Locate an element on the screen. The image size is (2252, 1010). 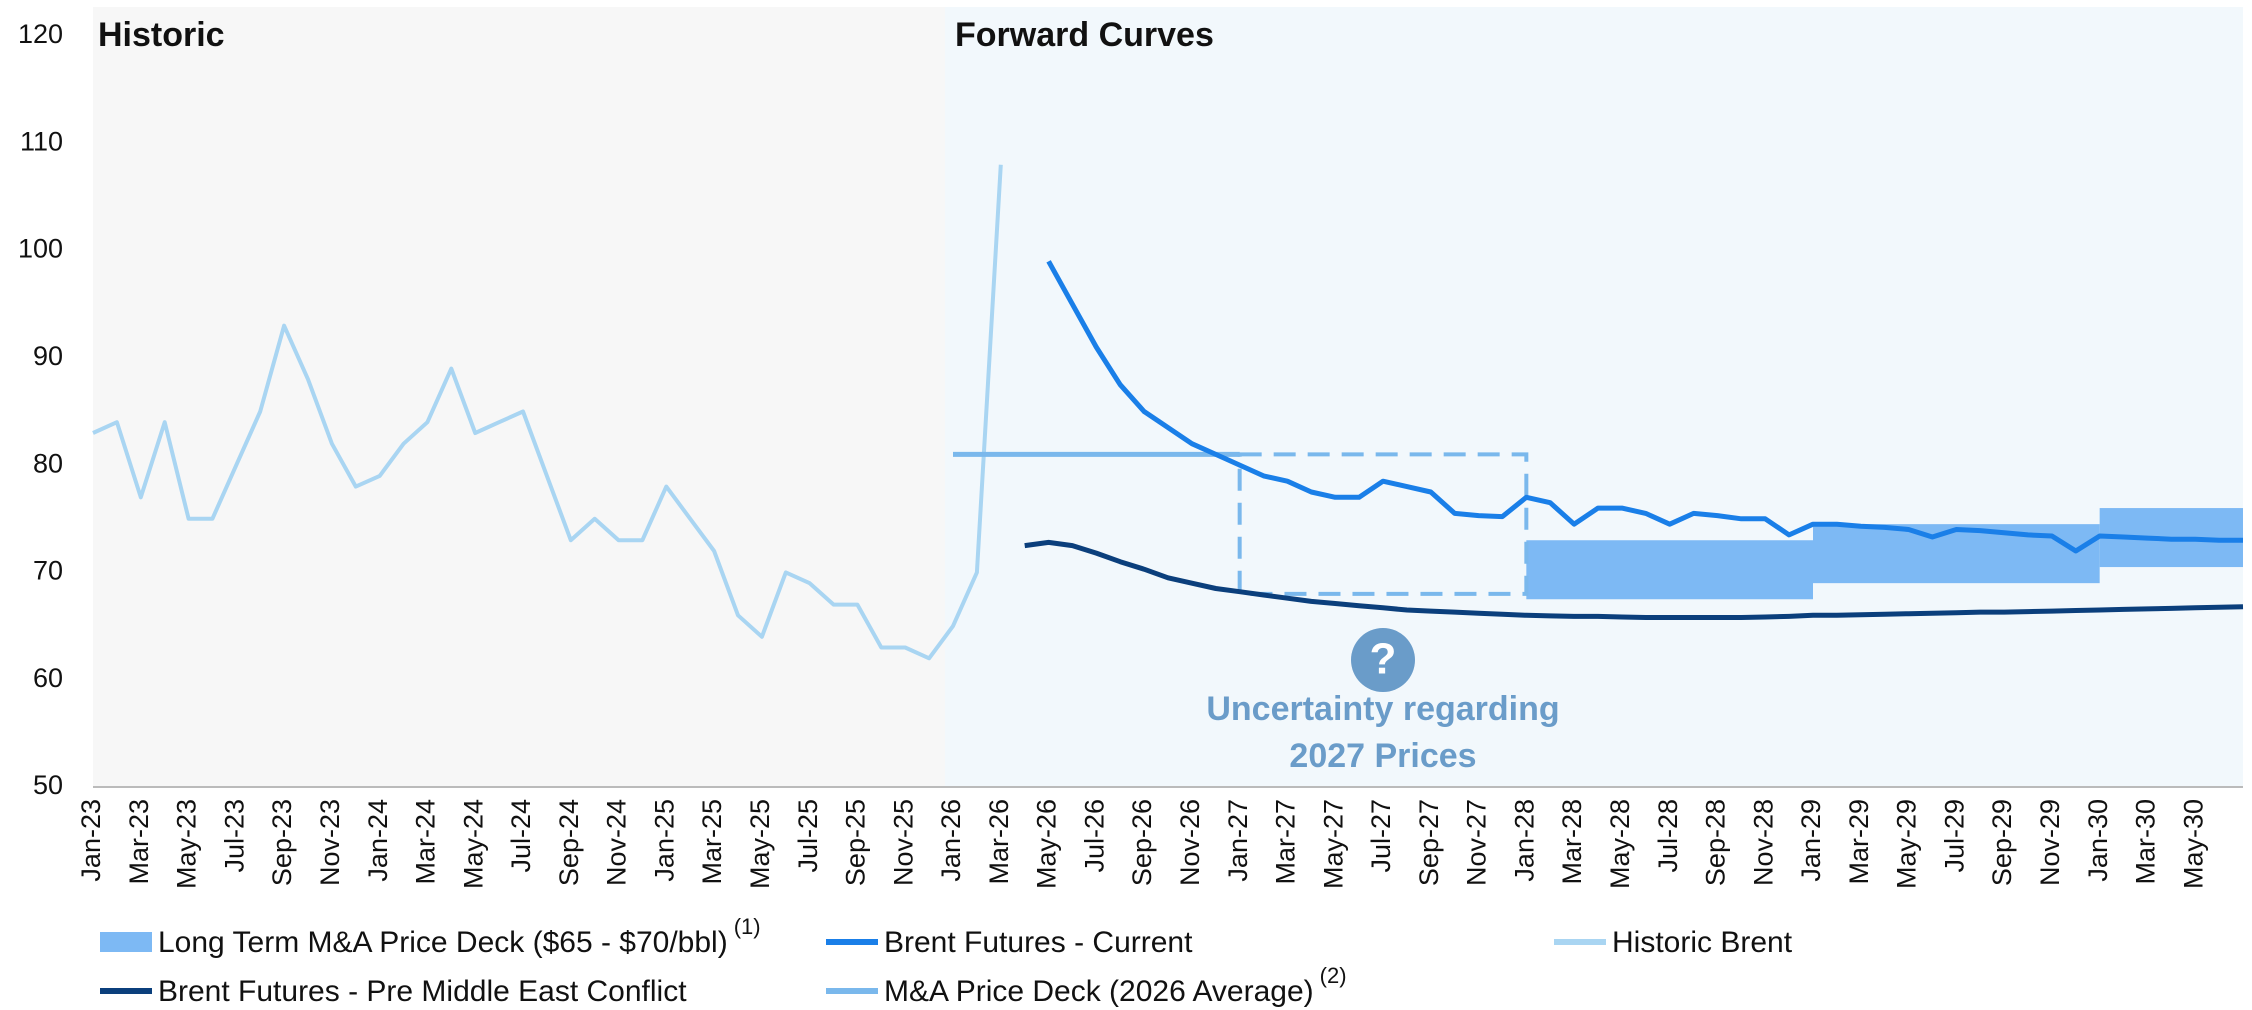
y-tick-label: 50 is located at coordinates (48, 785).